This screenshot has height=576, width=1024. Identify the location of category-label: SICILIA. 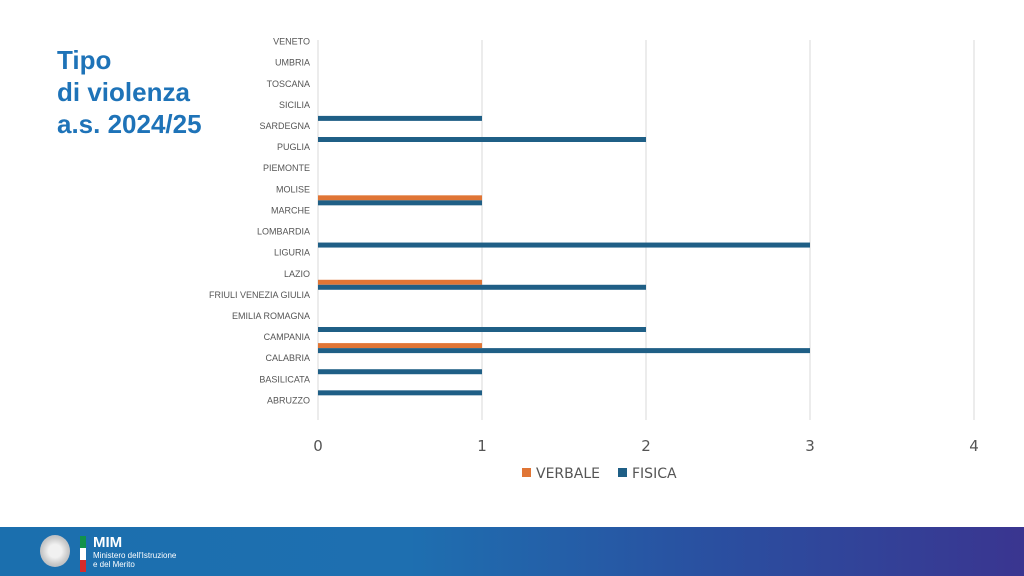
(294, 105).